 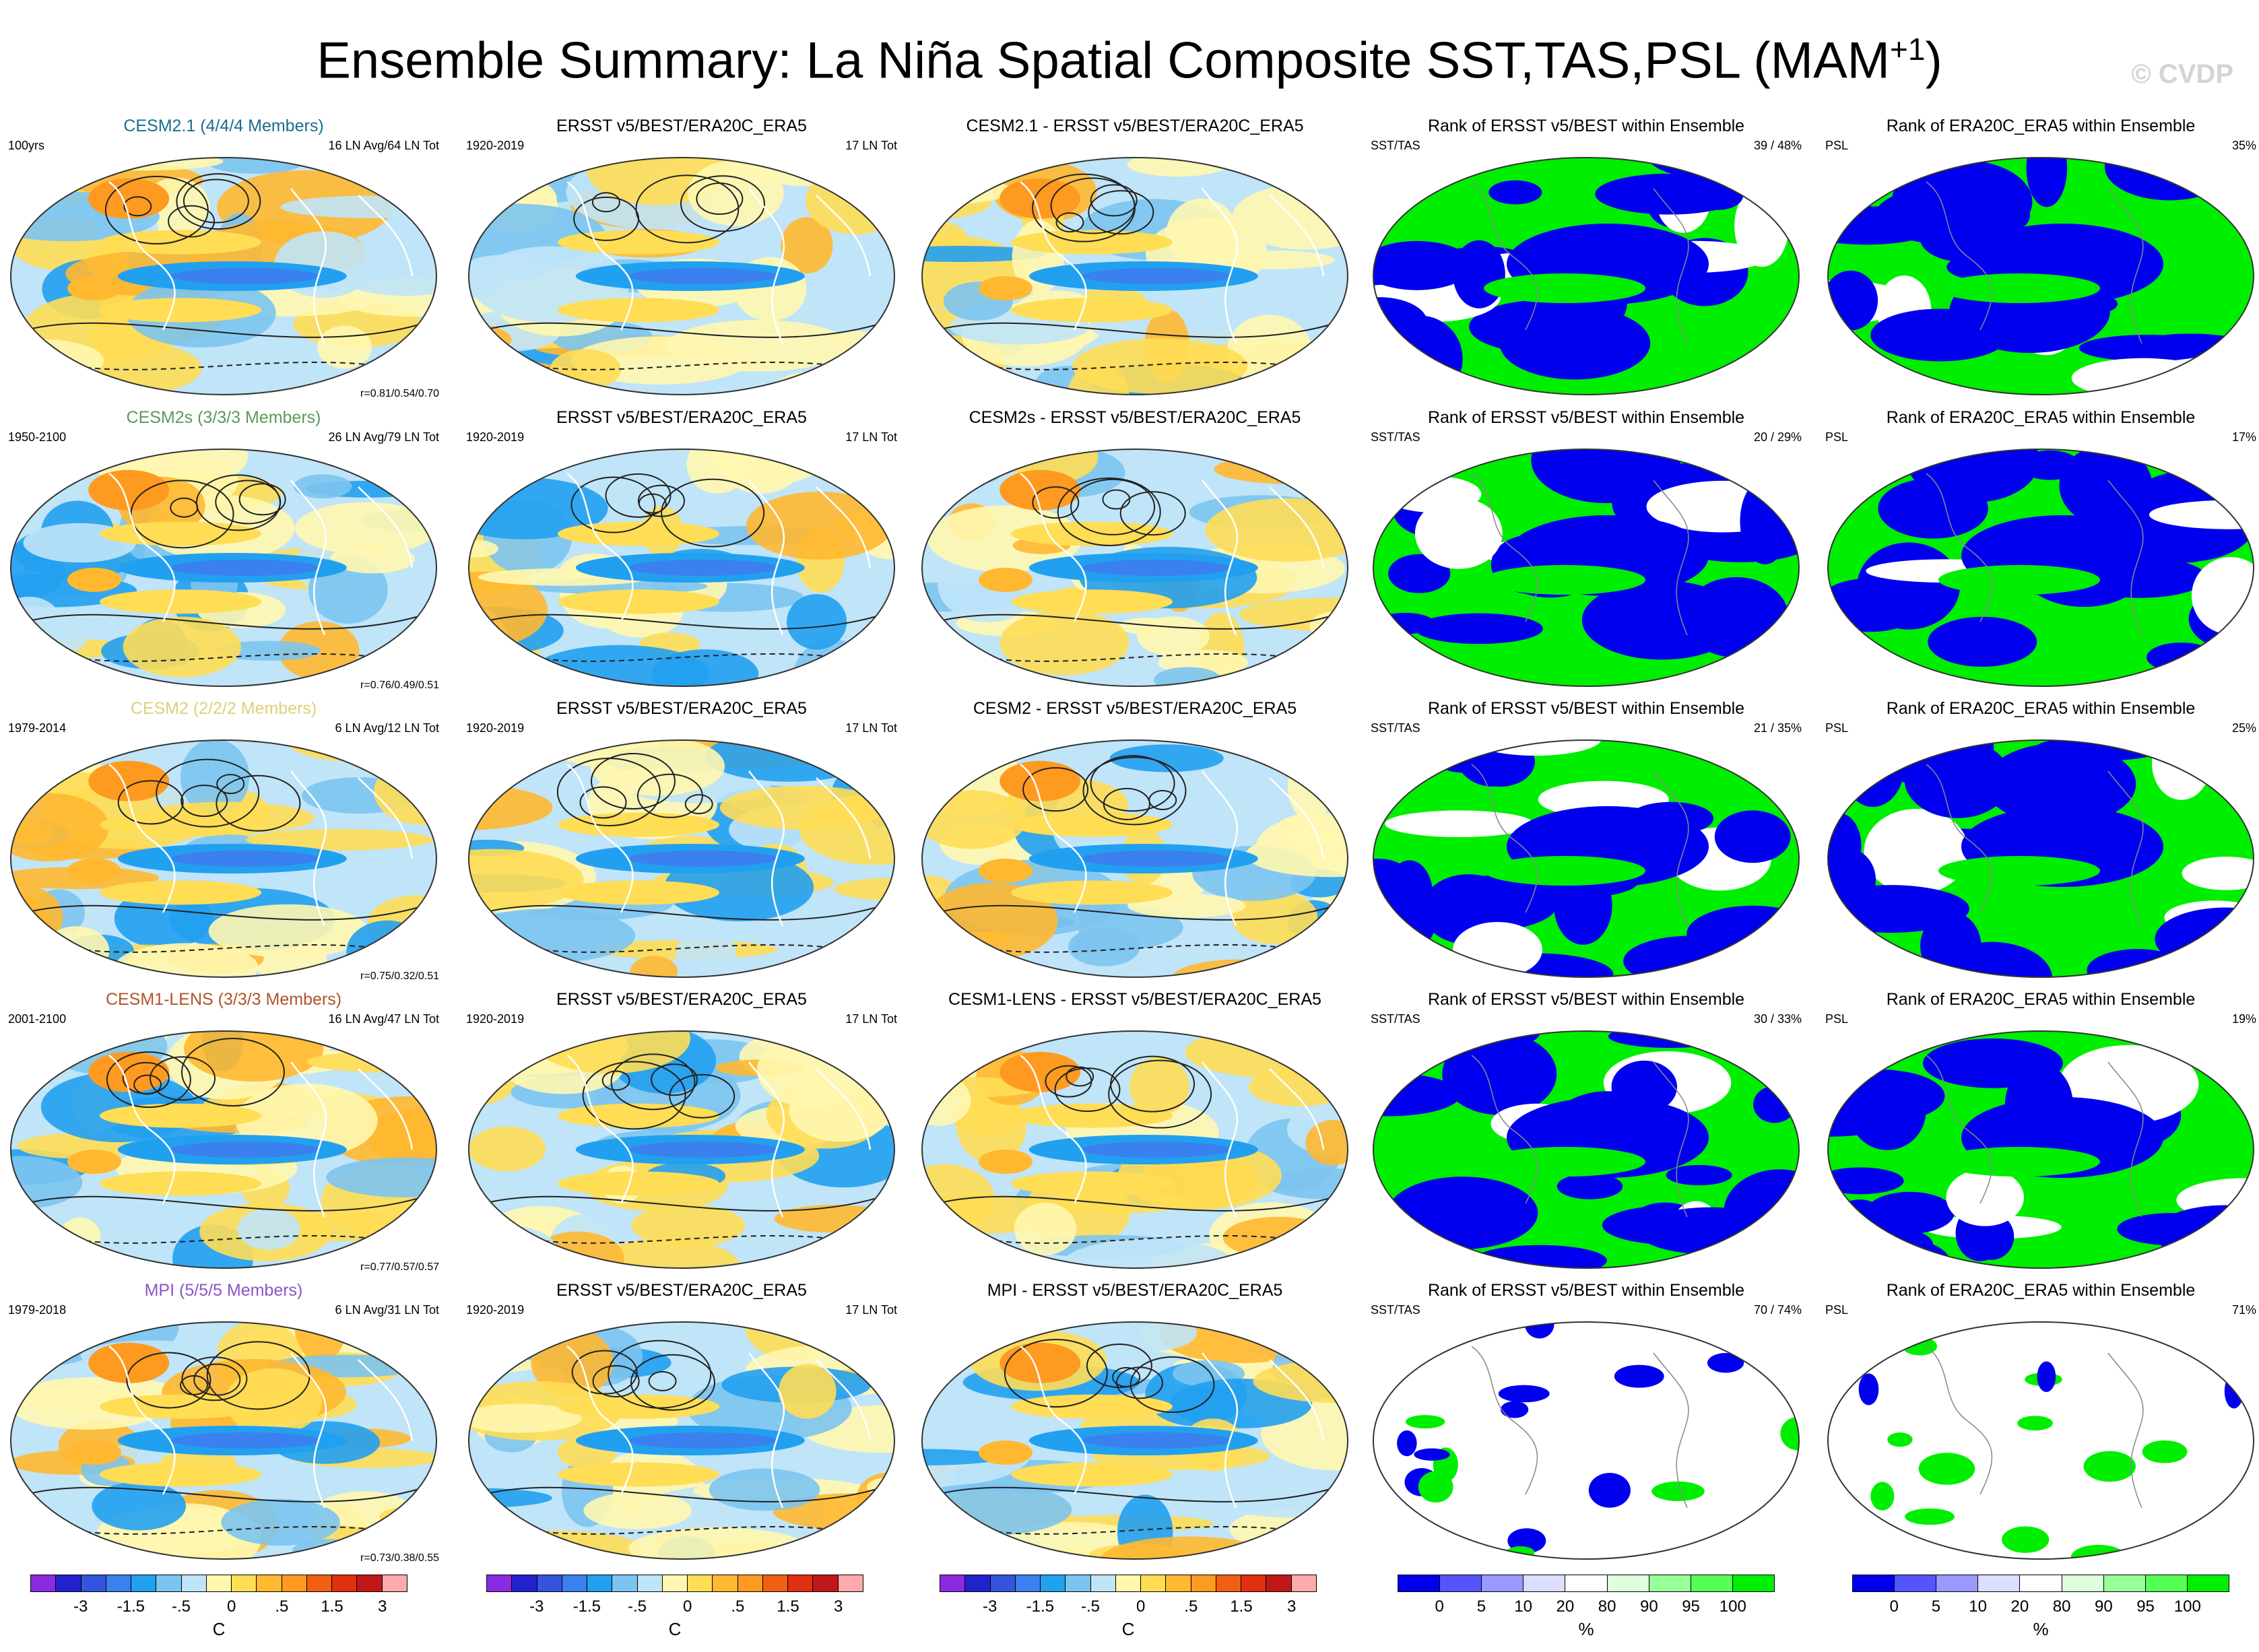 I want to click on pattern-correlation: r=0.73/0.38/0.55, so click(x=399, y=1558).